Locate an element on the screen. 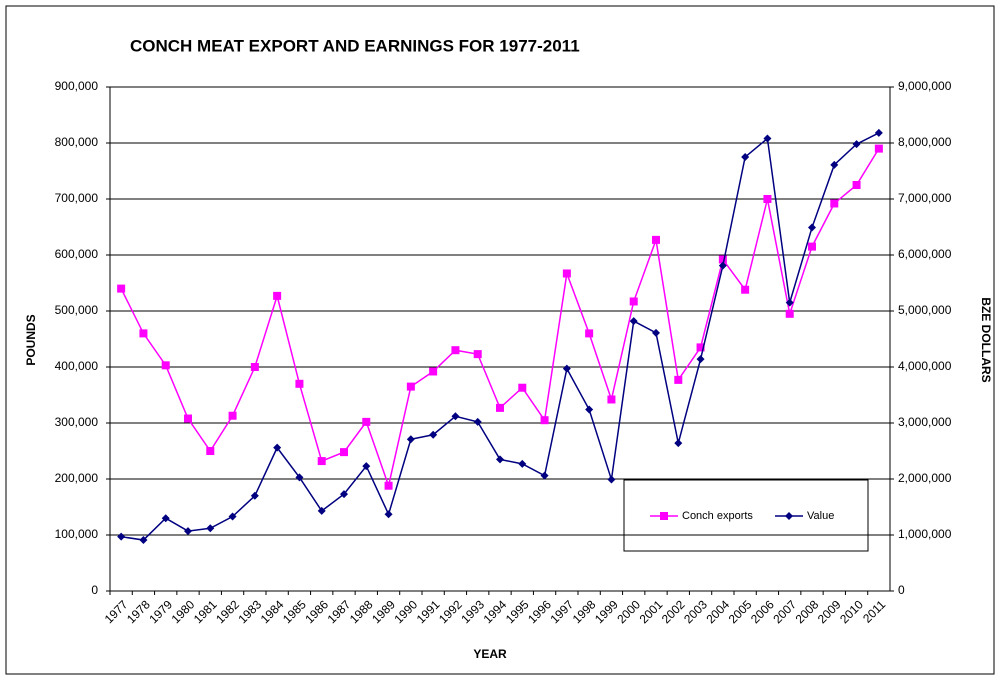 This screenshot has width=1002, height=686. y-tick-label: 400,000 is located at coordinates (77, 366).